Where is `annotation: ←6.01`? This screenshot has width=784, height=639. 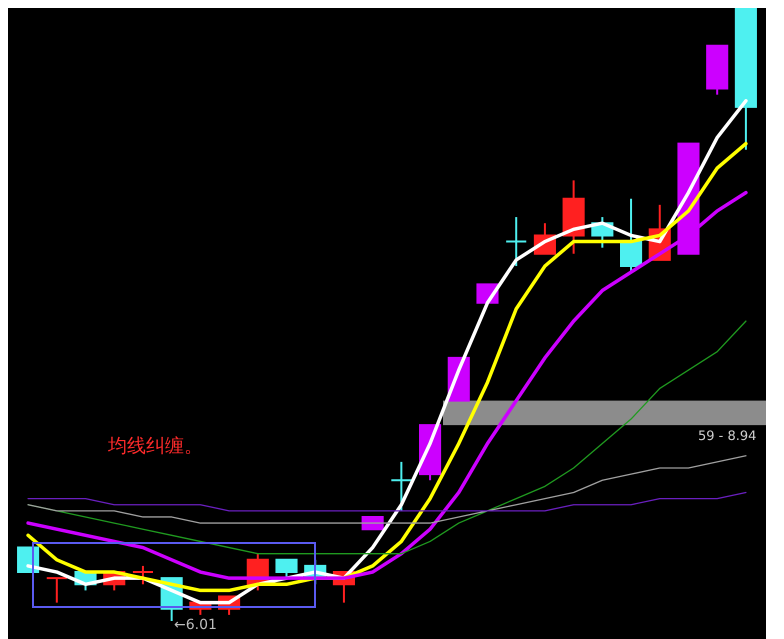 annotation: ←6.01 is located at coordinates (195, 625).